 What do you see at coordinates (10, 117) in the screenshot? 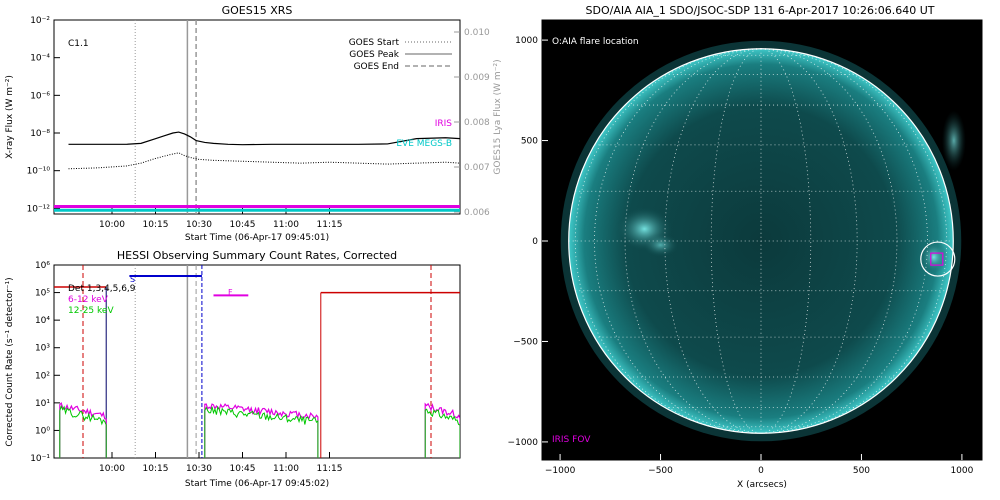
I see `goes-ylabel: X-ray Flux (W m⁻²)` at bounding box center [10, 117].